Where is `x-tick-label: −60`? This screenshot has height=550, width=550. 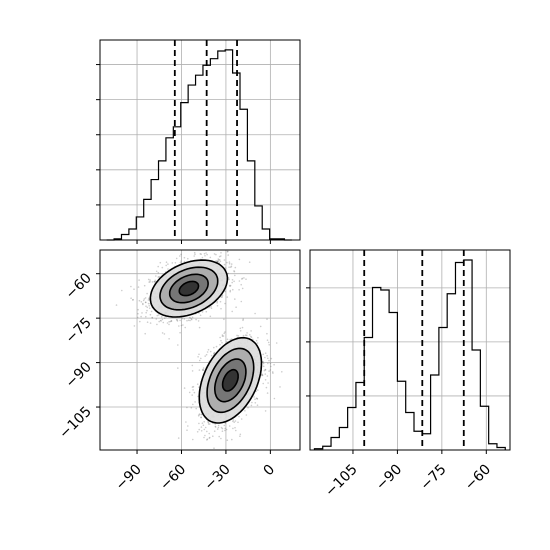
x-tick-label: −60 is located at coordinates (173, 478).